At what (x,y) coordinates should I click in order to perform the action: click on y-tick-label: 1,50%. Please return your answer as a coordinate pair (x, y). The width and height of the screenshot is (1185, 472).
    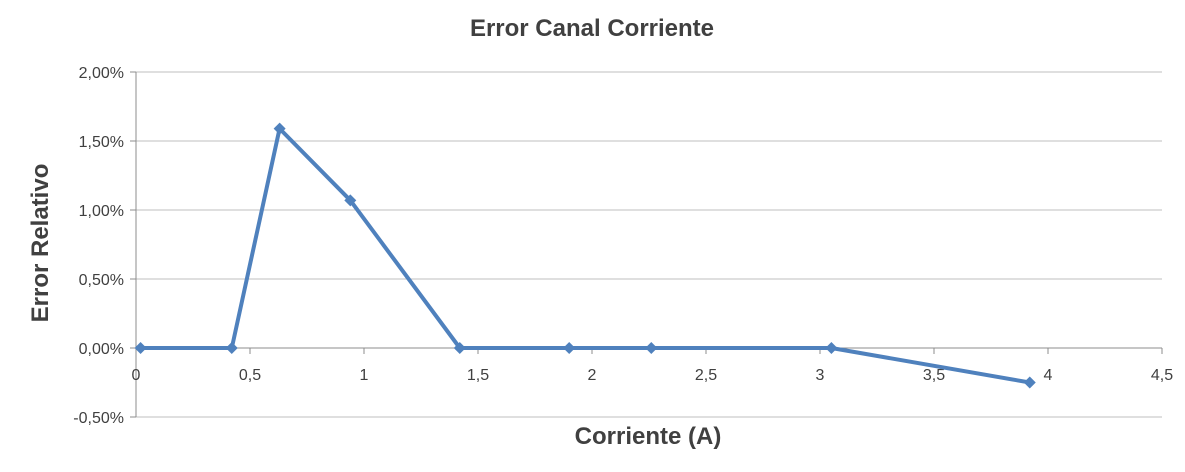
    Looking at the image, I should click on (101, 142).